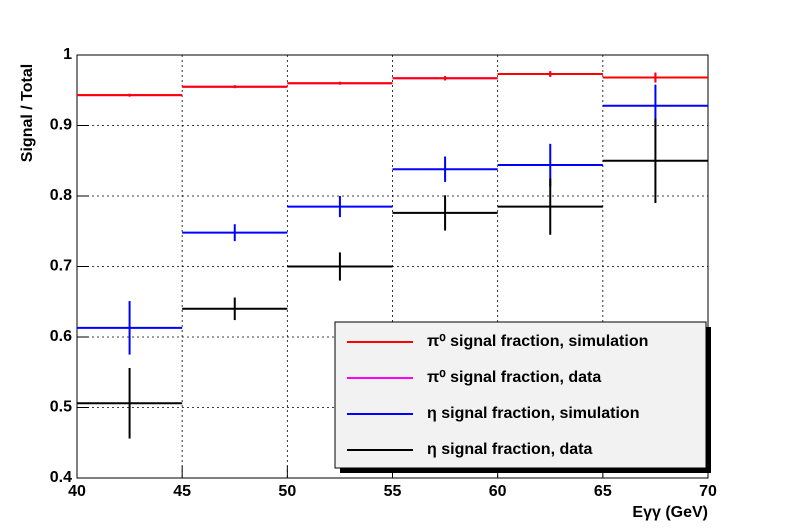 The height and width of the screenshot is (531, 788). What do you see at coordinates (498, 491) in the screenshot?
I see `x-tick-label: 60` at bounding box center [498, 491].